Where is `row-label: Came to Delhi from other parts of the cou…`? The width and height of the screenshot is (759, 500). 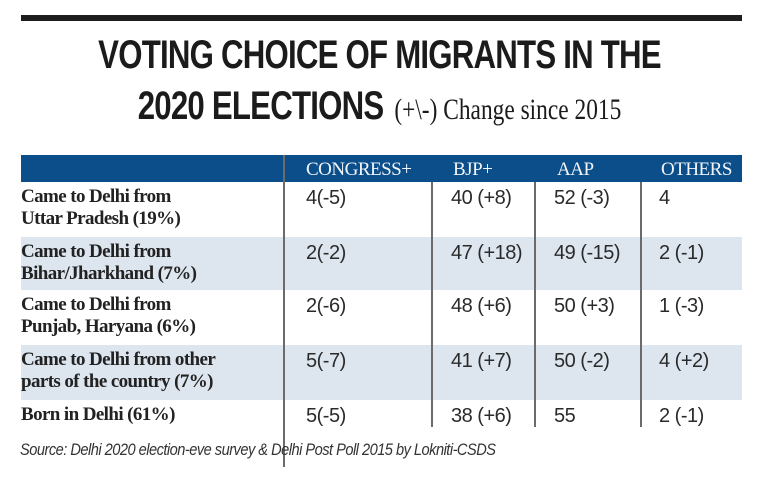
row-label: Came to Delhi from other parts of the cou… is located at coordinates (118, 371).